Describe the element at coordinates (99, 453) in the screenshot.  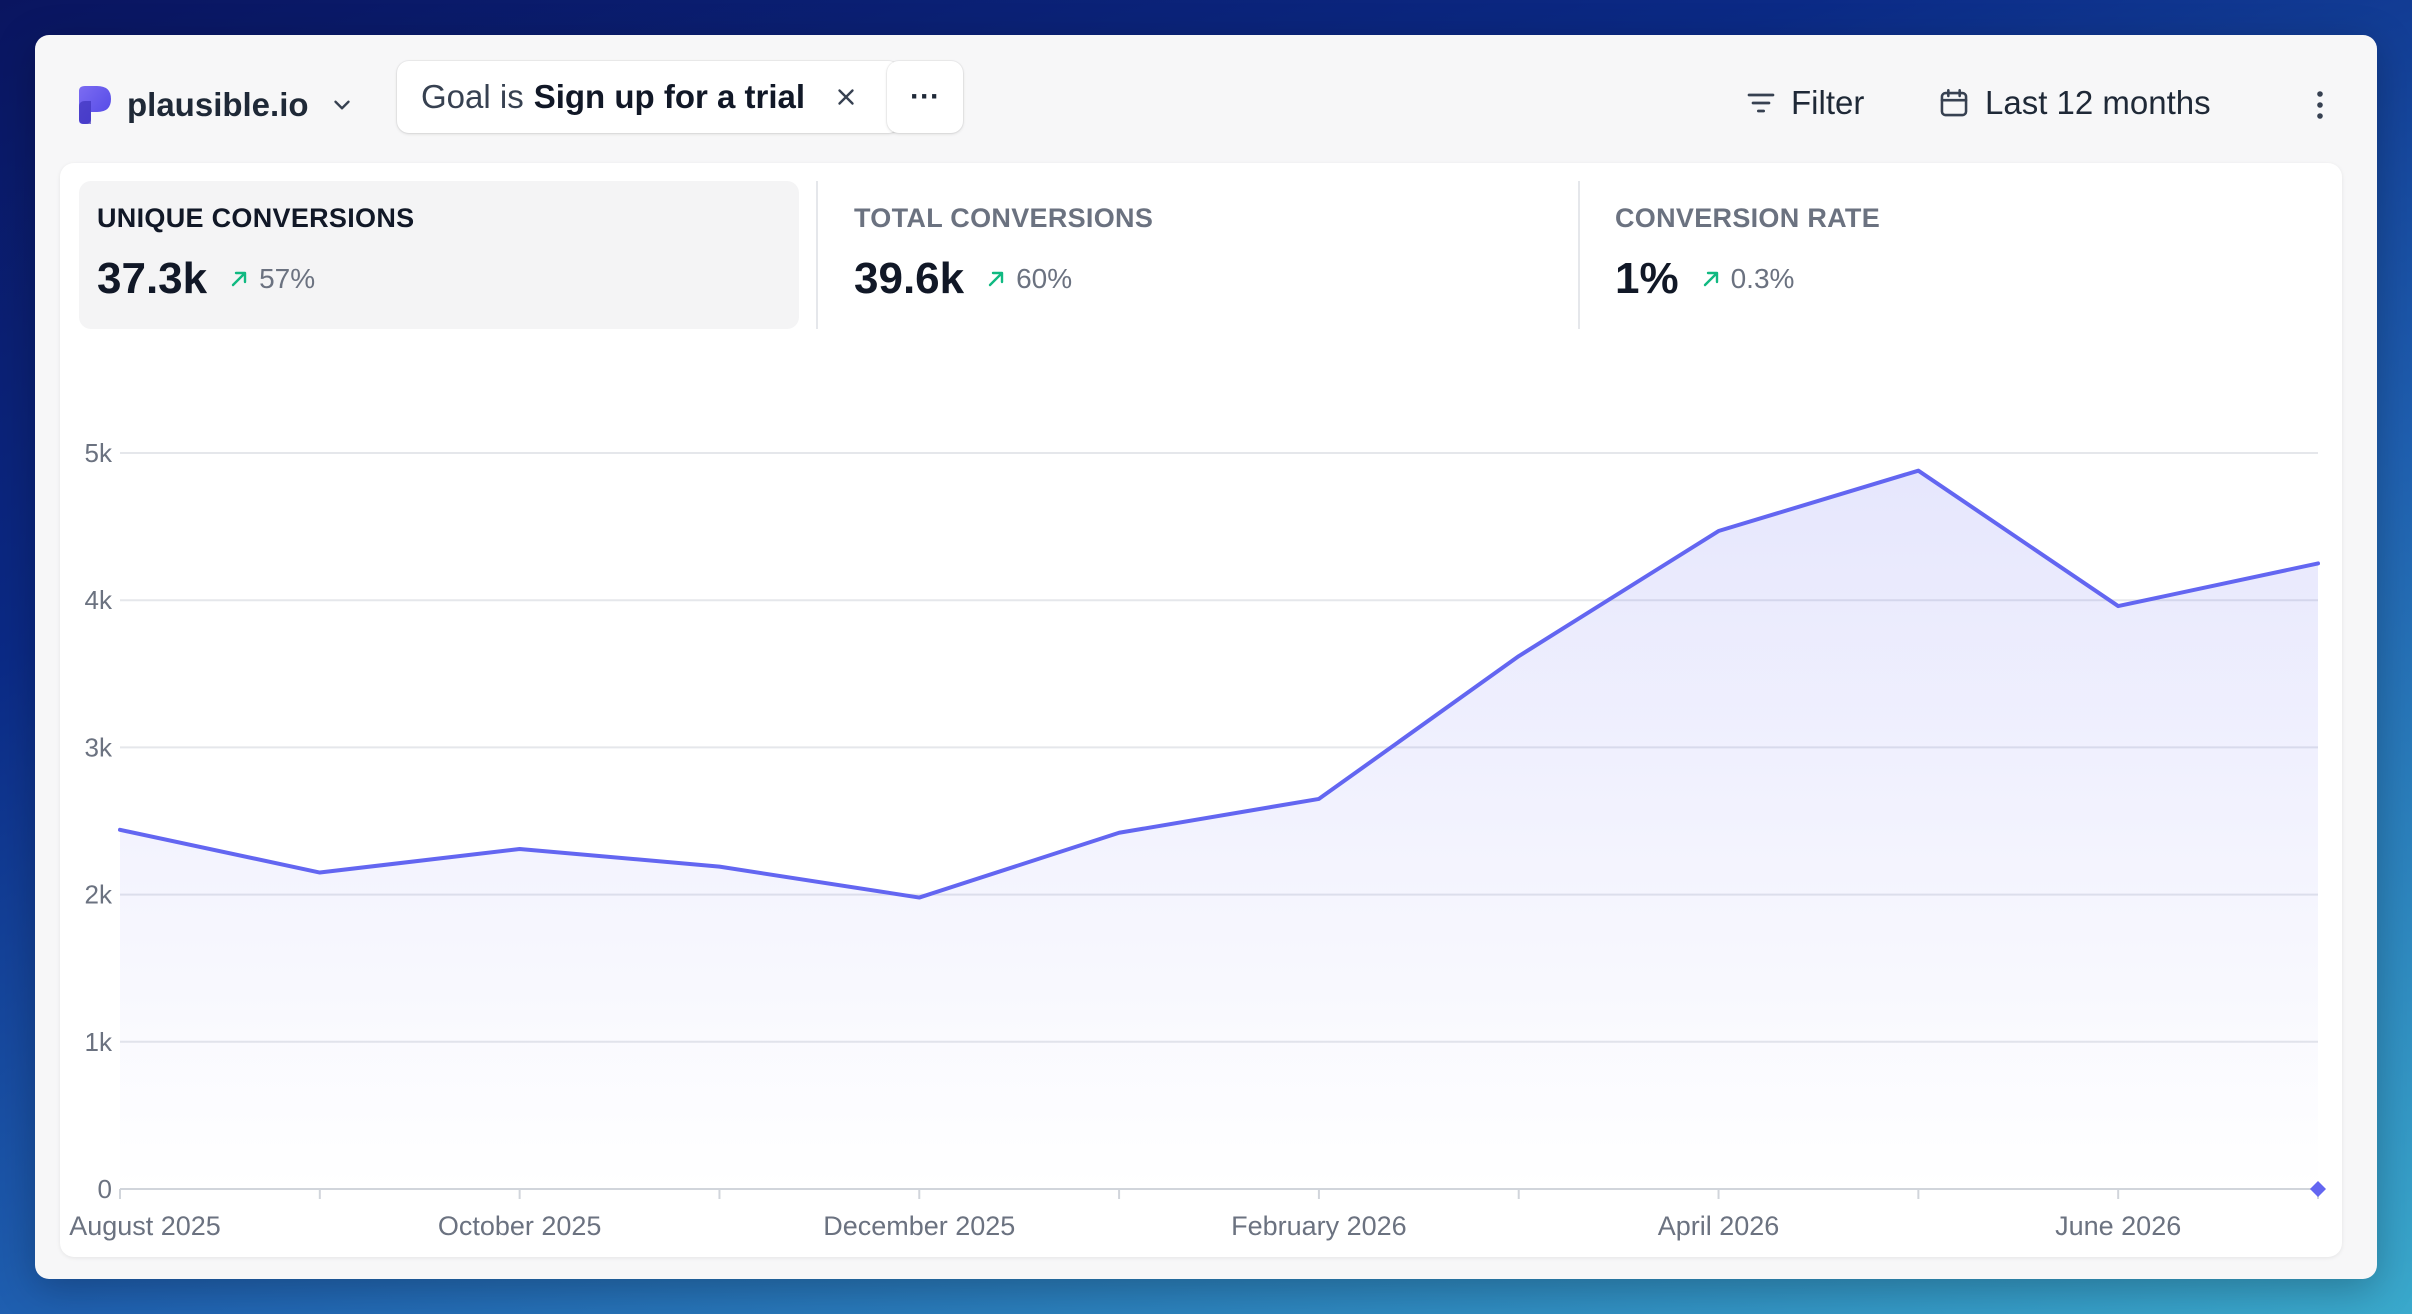
I see `y-tick-label: 5k` at that location.